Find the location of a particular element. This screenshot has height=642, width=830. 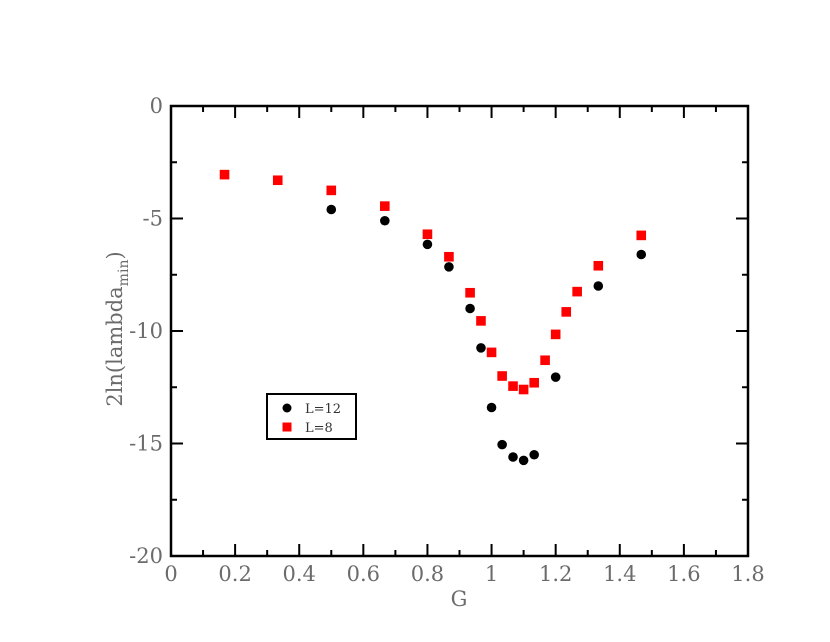

legend-box is located at coordinates (311, 416).